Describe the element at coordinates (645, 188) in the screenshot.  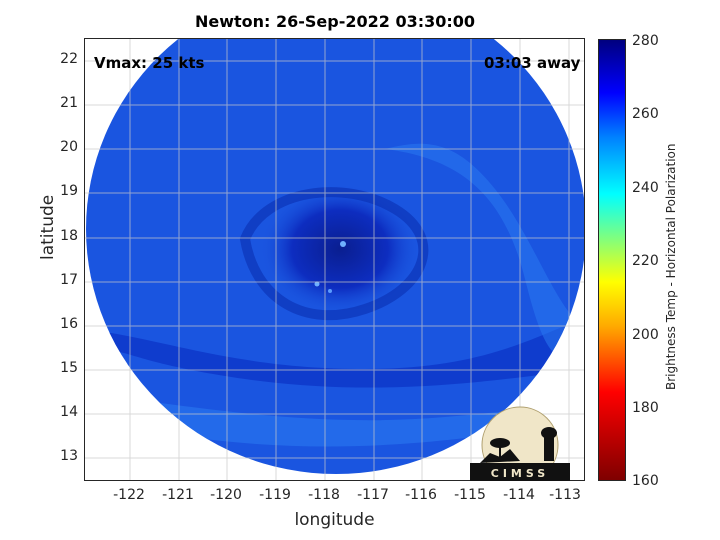
I see `colorbar-tick-label: 240` at that location.